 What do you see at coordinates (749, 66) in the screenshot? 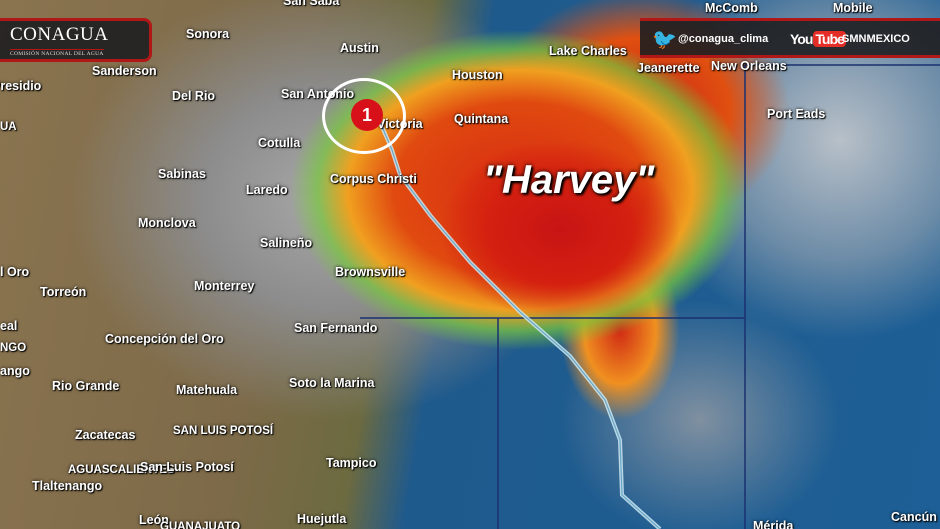
I see `city-label: New Orleans` at bounding box center [749, 66].